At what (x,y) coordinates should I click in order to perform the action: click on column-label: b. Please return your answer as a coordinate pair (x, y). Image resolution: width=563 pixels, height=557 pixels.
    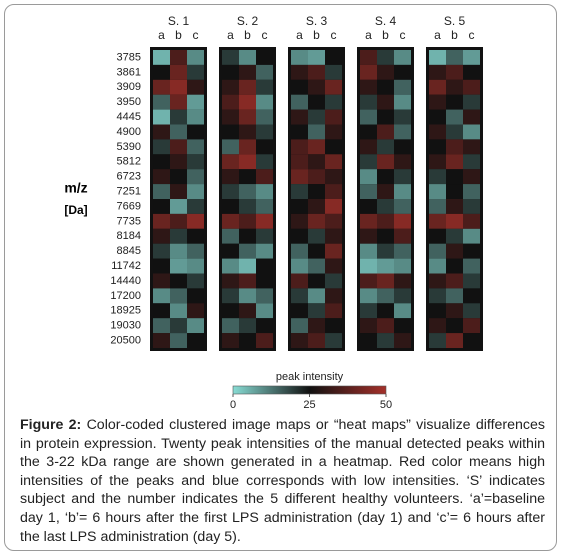
    Looking at the image, I should click on (385, 35).